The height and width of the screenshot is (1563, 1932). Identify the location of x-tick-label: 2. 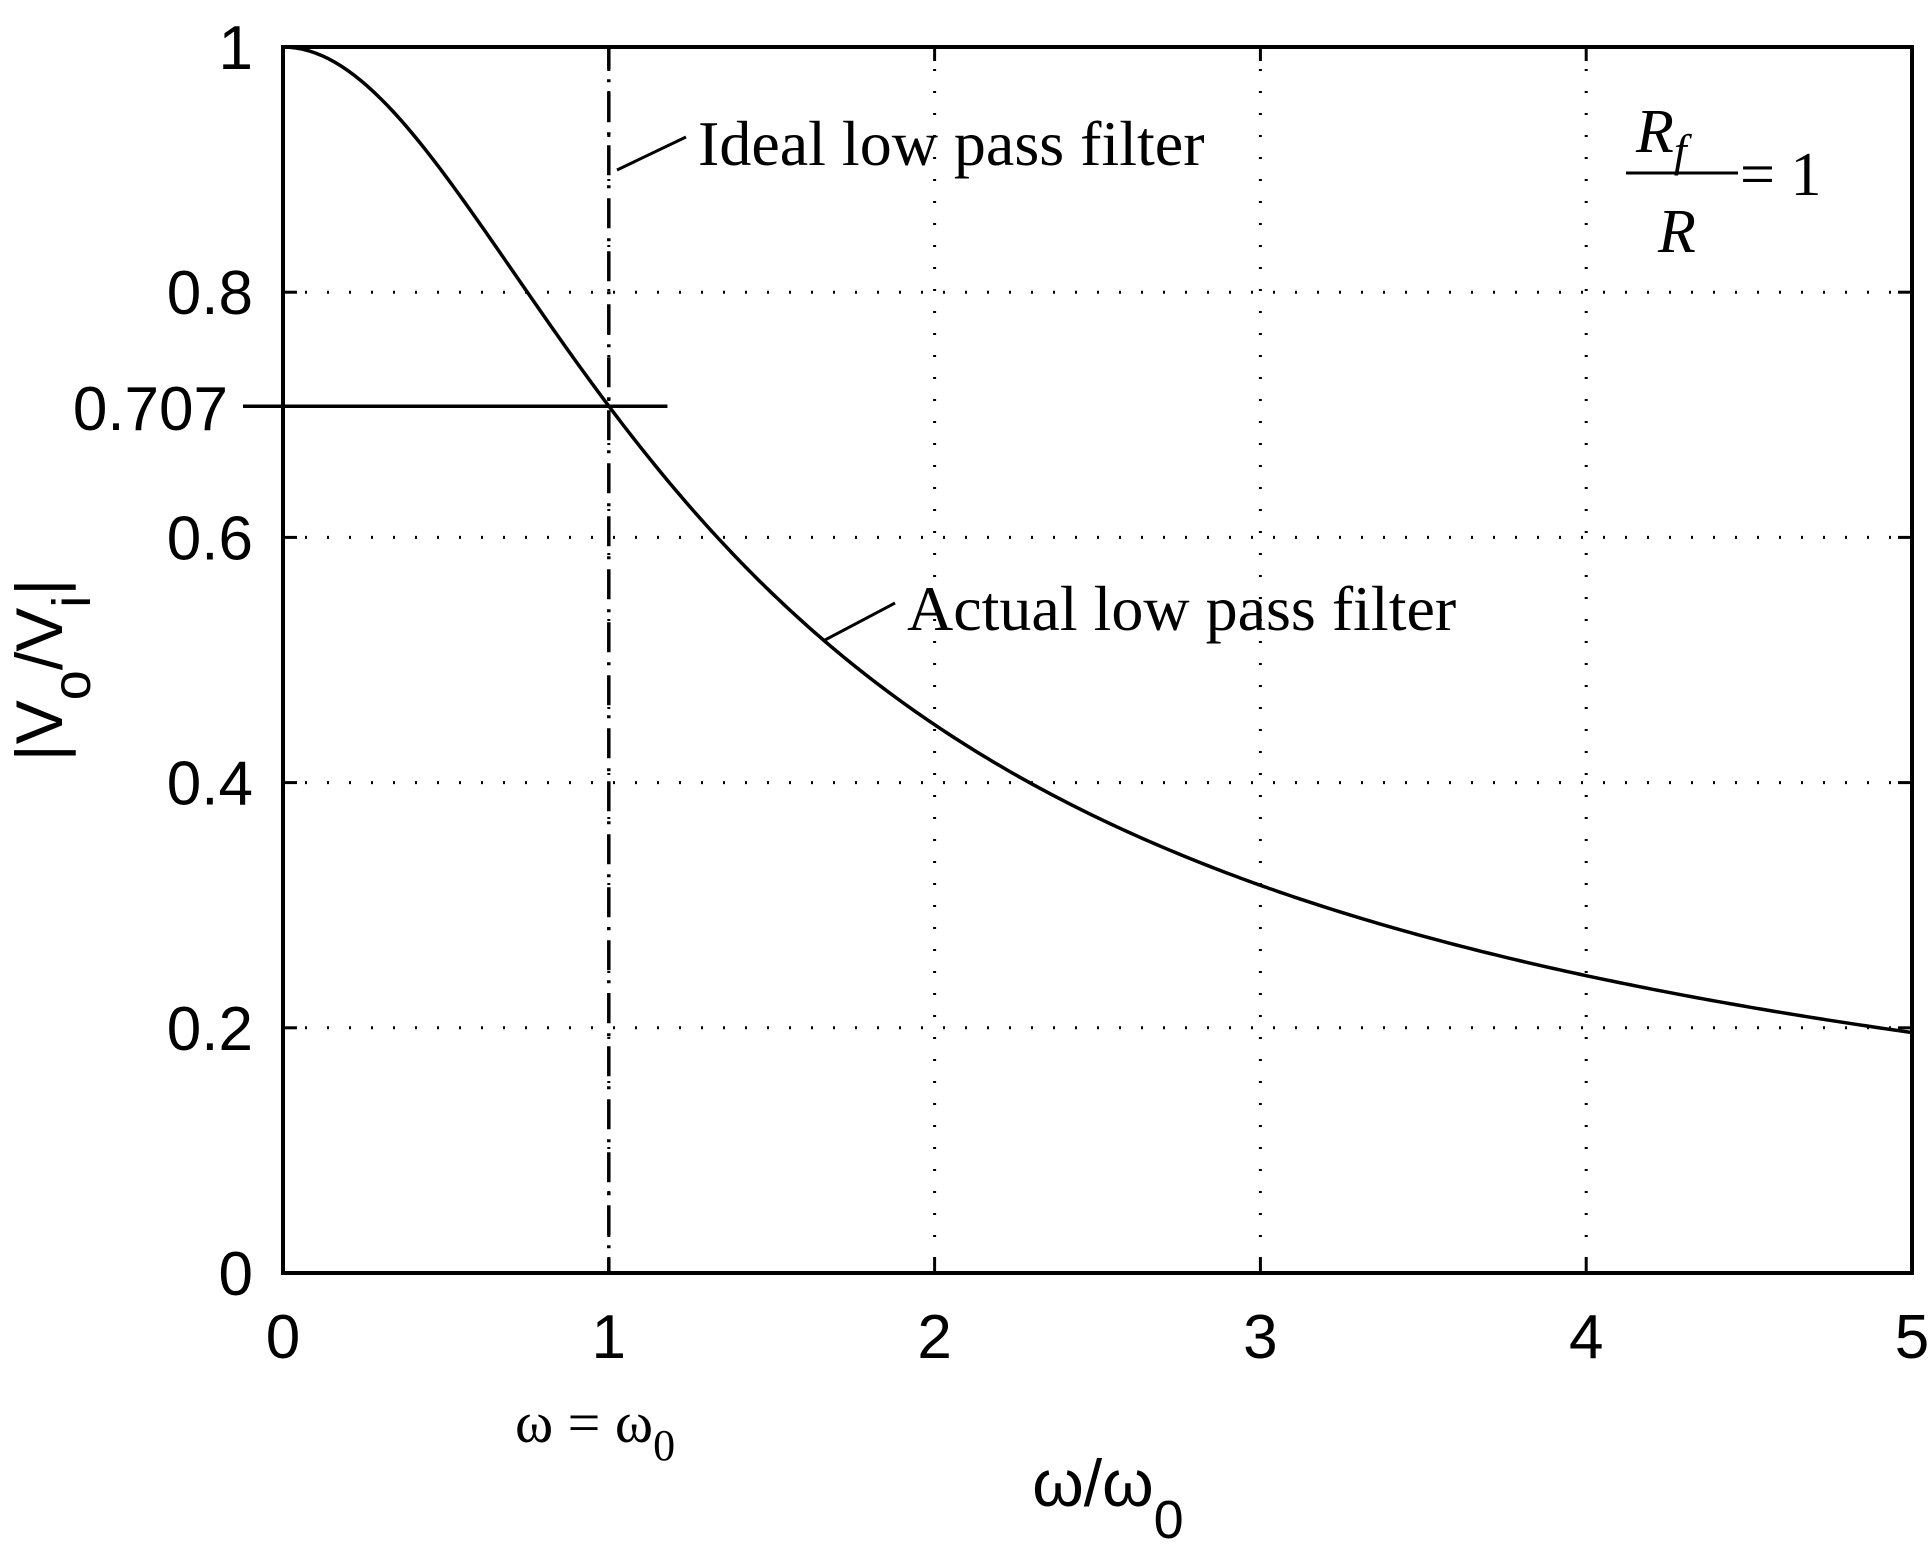
(934, 1337).